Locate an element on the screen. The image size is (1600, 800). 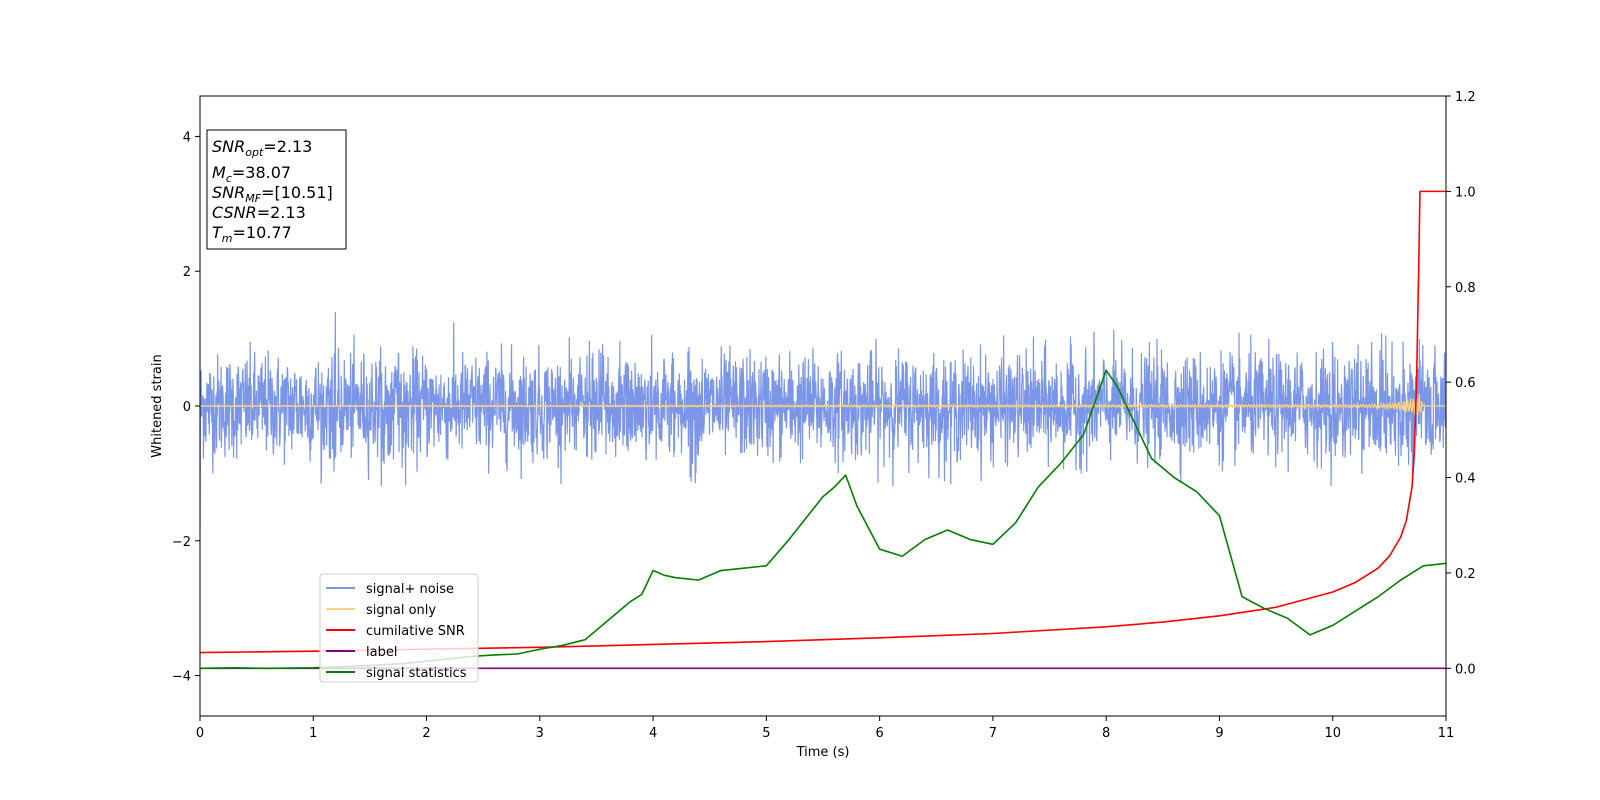
y-left-tick-label: 4 is located at coordinates (187, 137).